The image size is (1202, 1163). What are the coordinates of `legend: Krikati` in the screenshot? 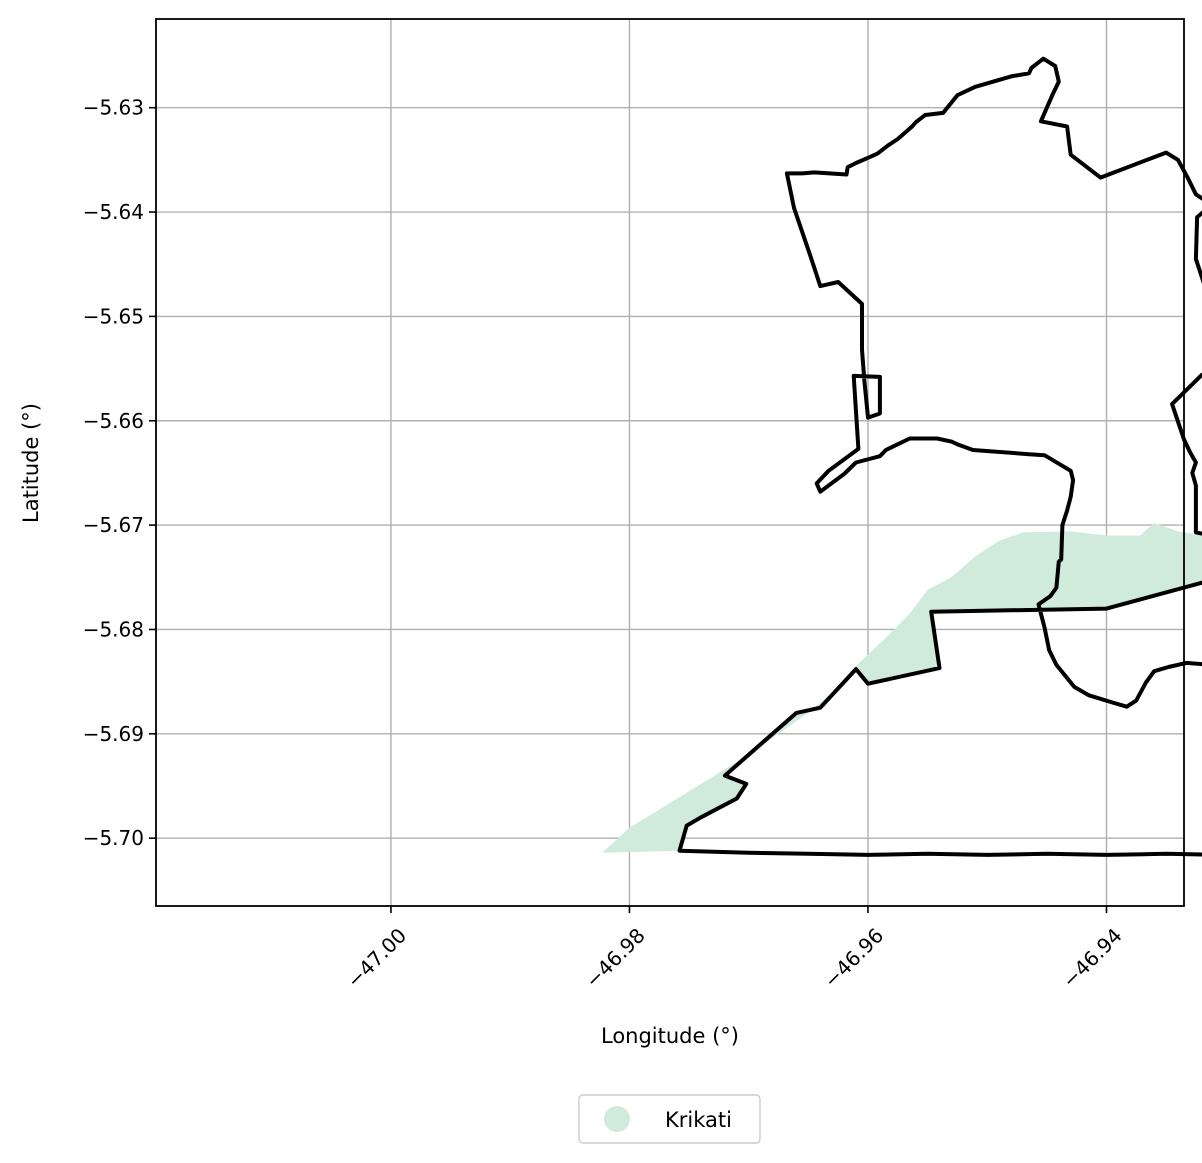 It's located at (669, 1119).